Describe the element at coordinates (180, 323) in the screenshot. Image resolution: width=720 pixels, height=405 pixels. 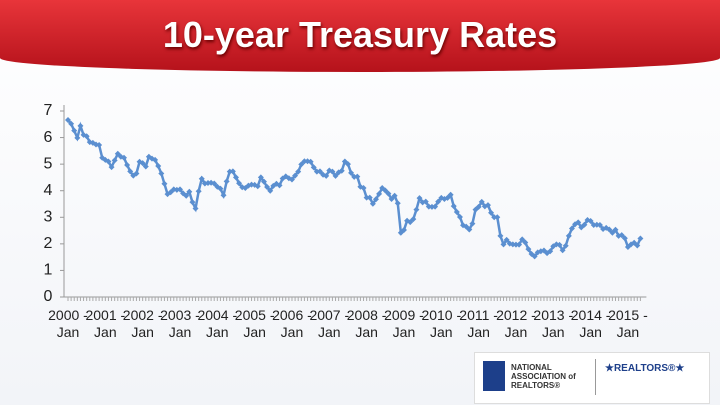
I see `x-tick-label: 2003 - Jan` at that location.